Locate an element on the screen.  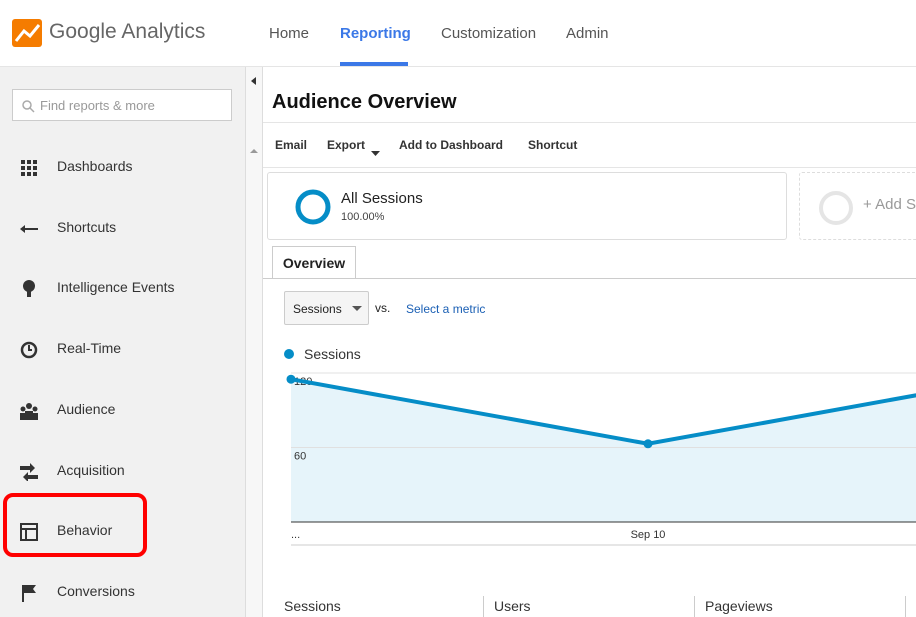
menu-item: Conversions is located at coordinates (96, 590).